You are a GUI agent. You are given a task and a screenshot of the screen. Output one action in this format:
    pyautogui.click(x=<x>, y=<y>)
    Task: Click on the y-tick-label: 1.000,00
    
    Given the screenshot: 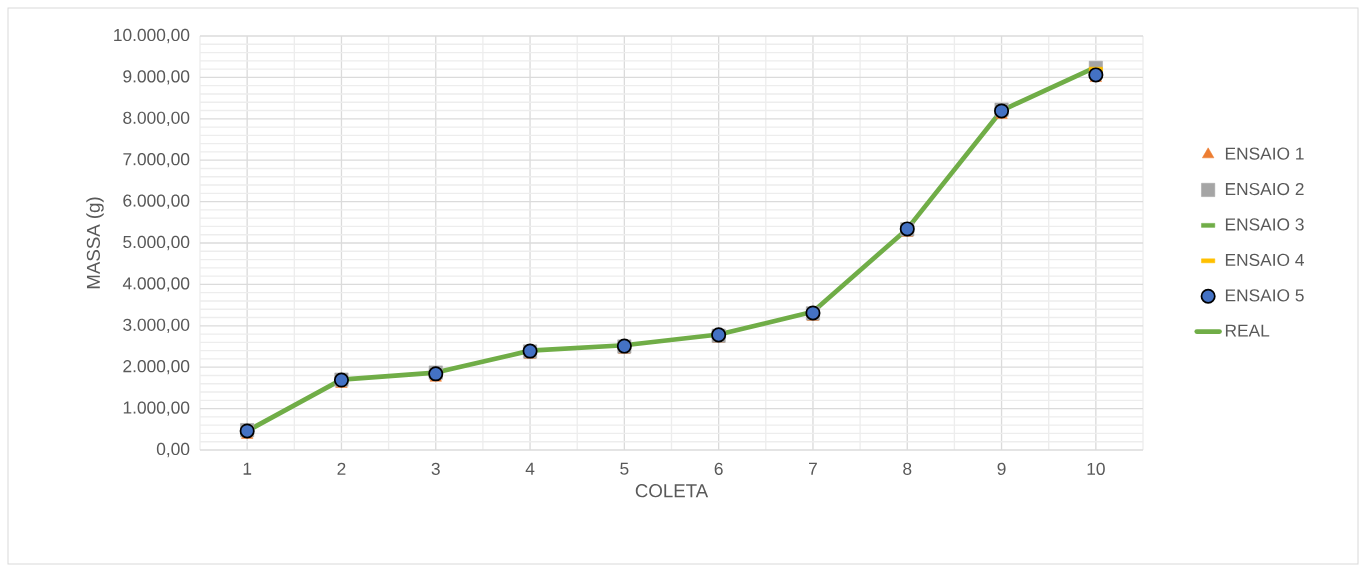 What is the action you would take?
    pyautogui.click(x=156, y=408)
    